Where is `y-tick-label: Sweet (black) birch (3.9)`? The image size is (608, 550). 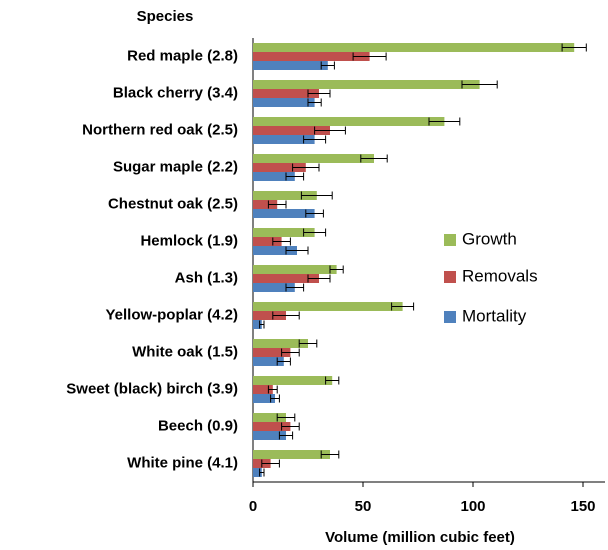 y-tick-label: Sweet (black) birch (3.9) is located at coordinates (152, 388).